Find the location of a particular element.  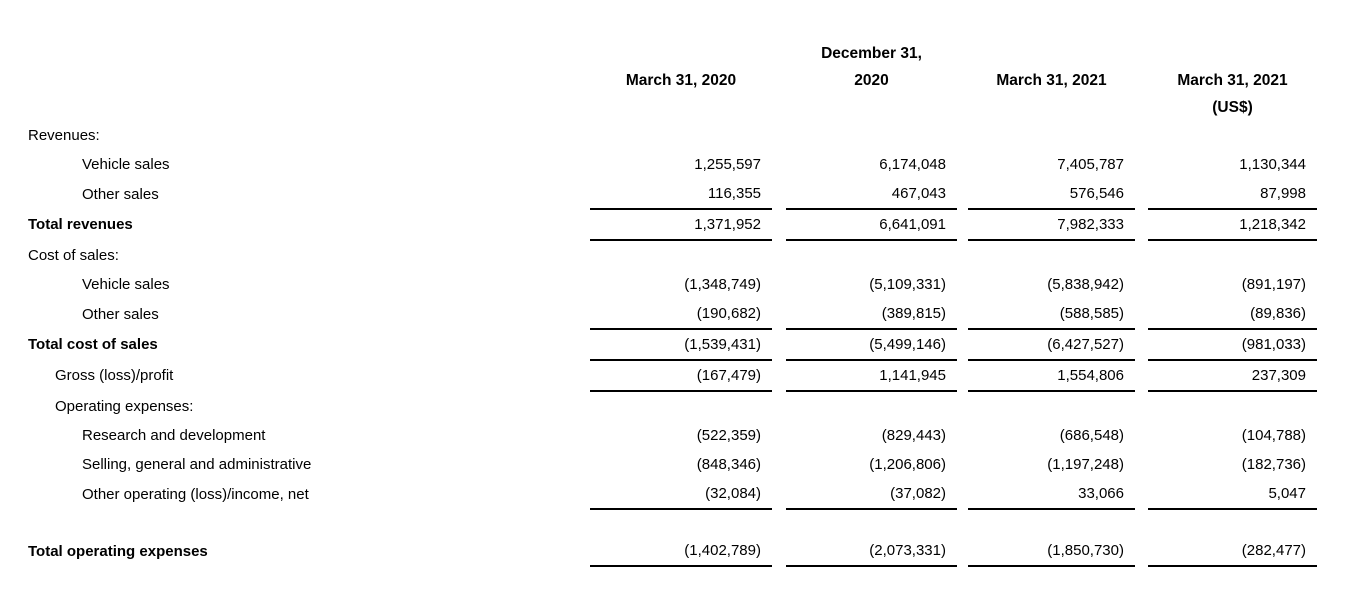

header-line: March 31, 2020 is located at coordinates (681, 80).